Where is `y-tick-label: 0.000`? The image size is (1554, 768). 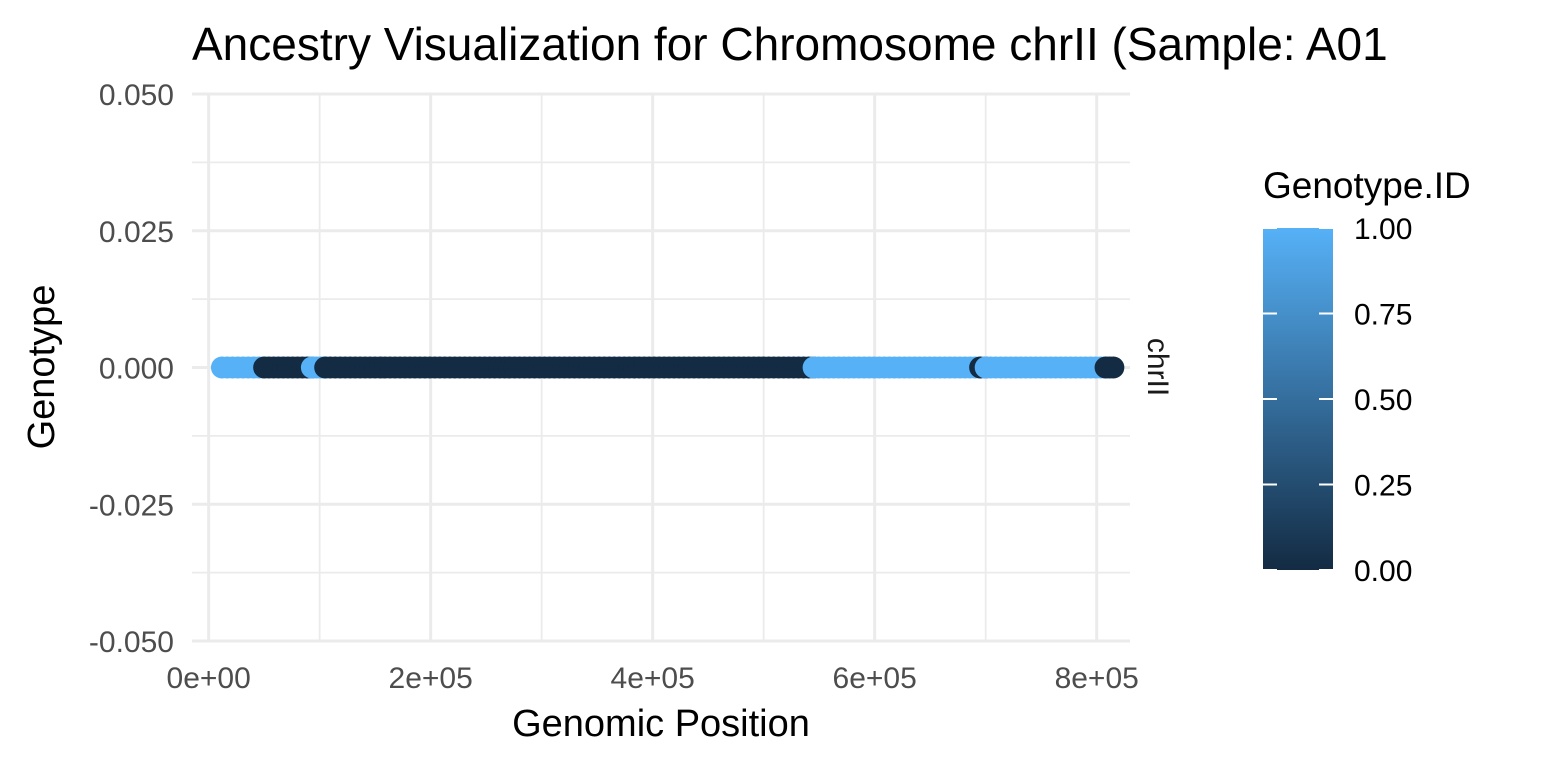
y-tick-label: 0.000 is located at coordinates (136, 369).